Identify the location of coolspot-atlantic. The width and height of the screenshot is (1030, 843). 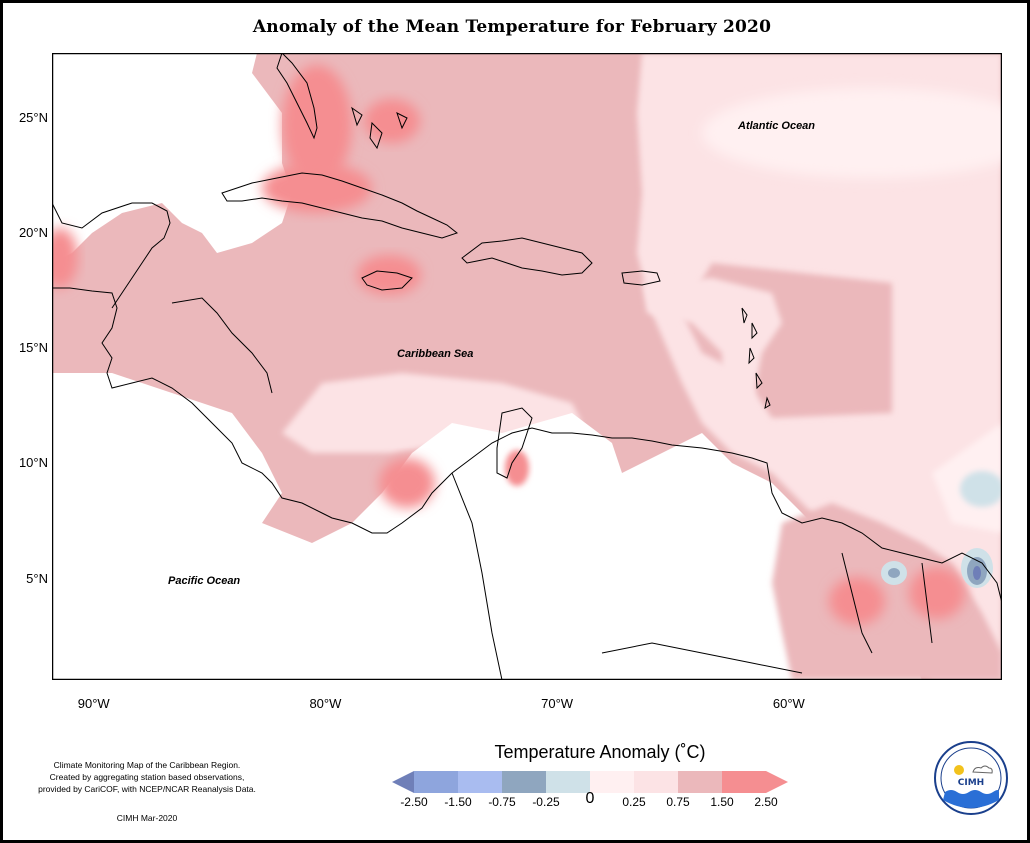
(981, 489).